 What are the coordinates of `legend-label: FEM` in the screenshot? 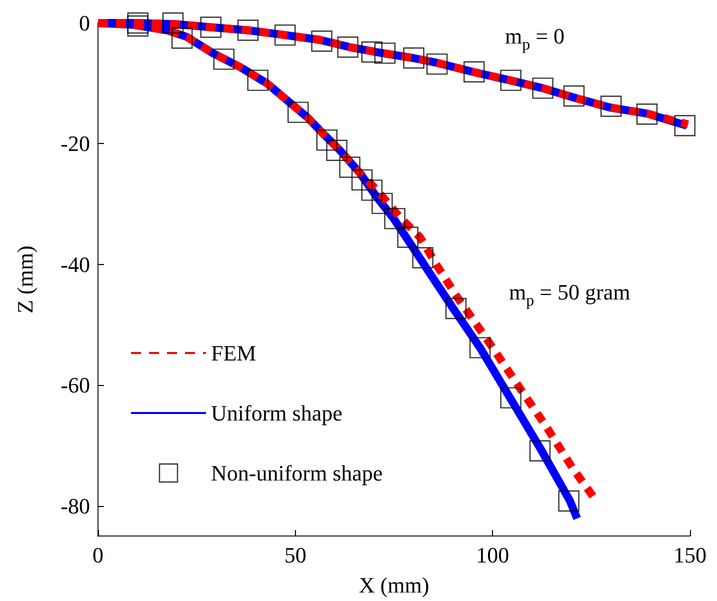 It's located at (233, 353).